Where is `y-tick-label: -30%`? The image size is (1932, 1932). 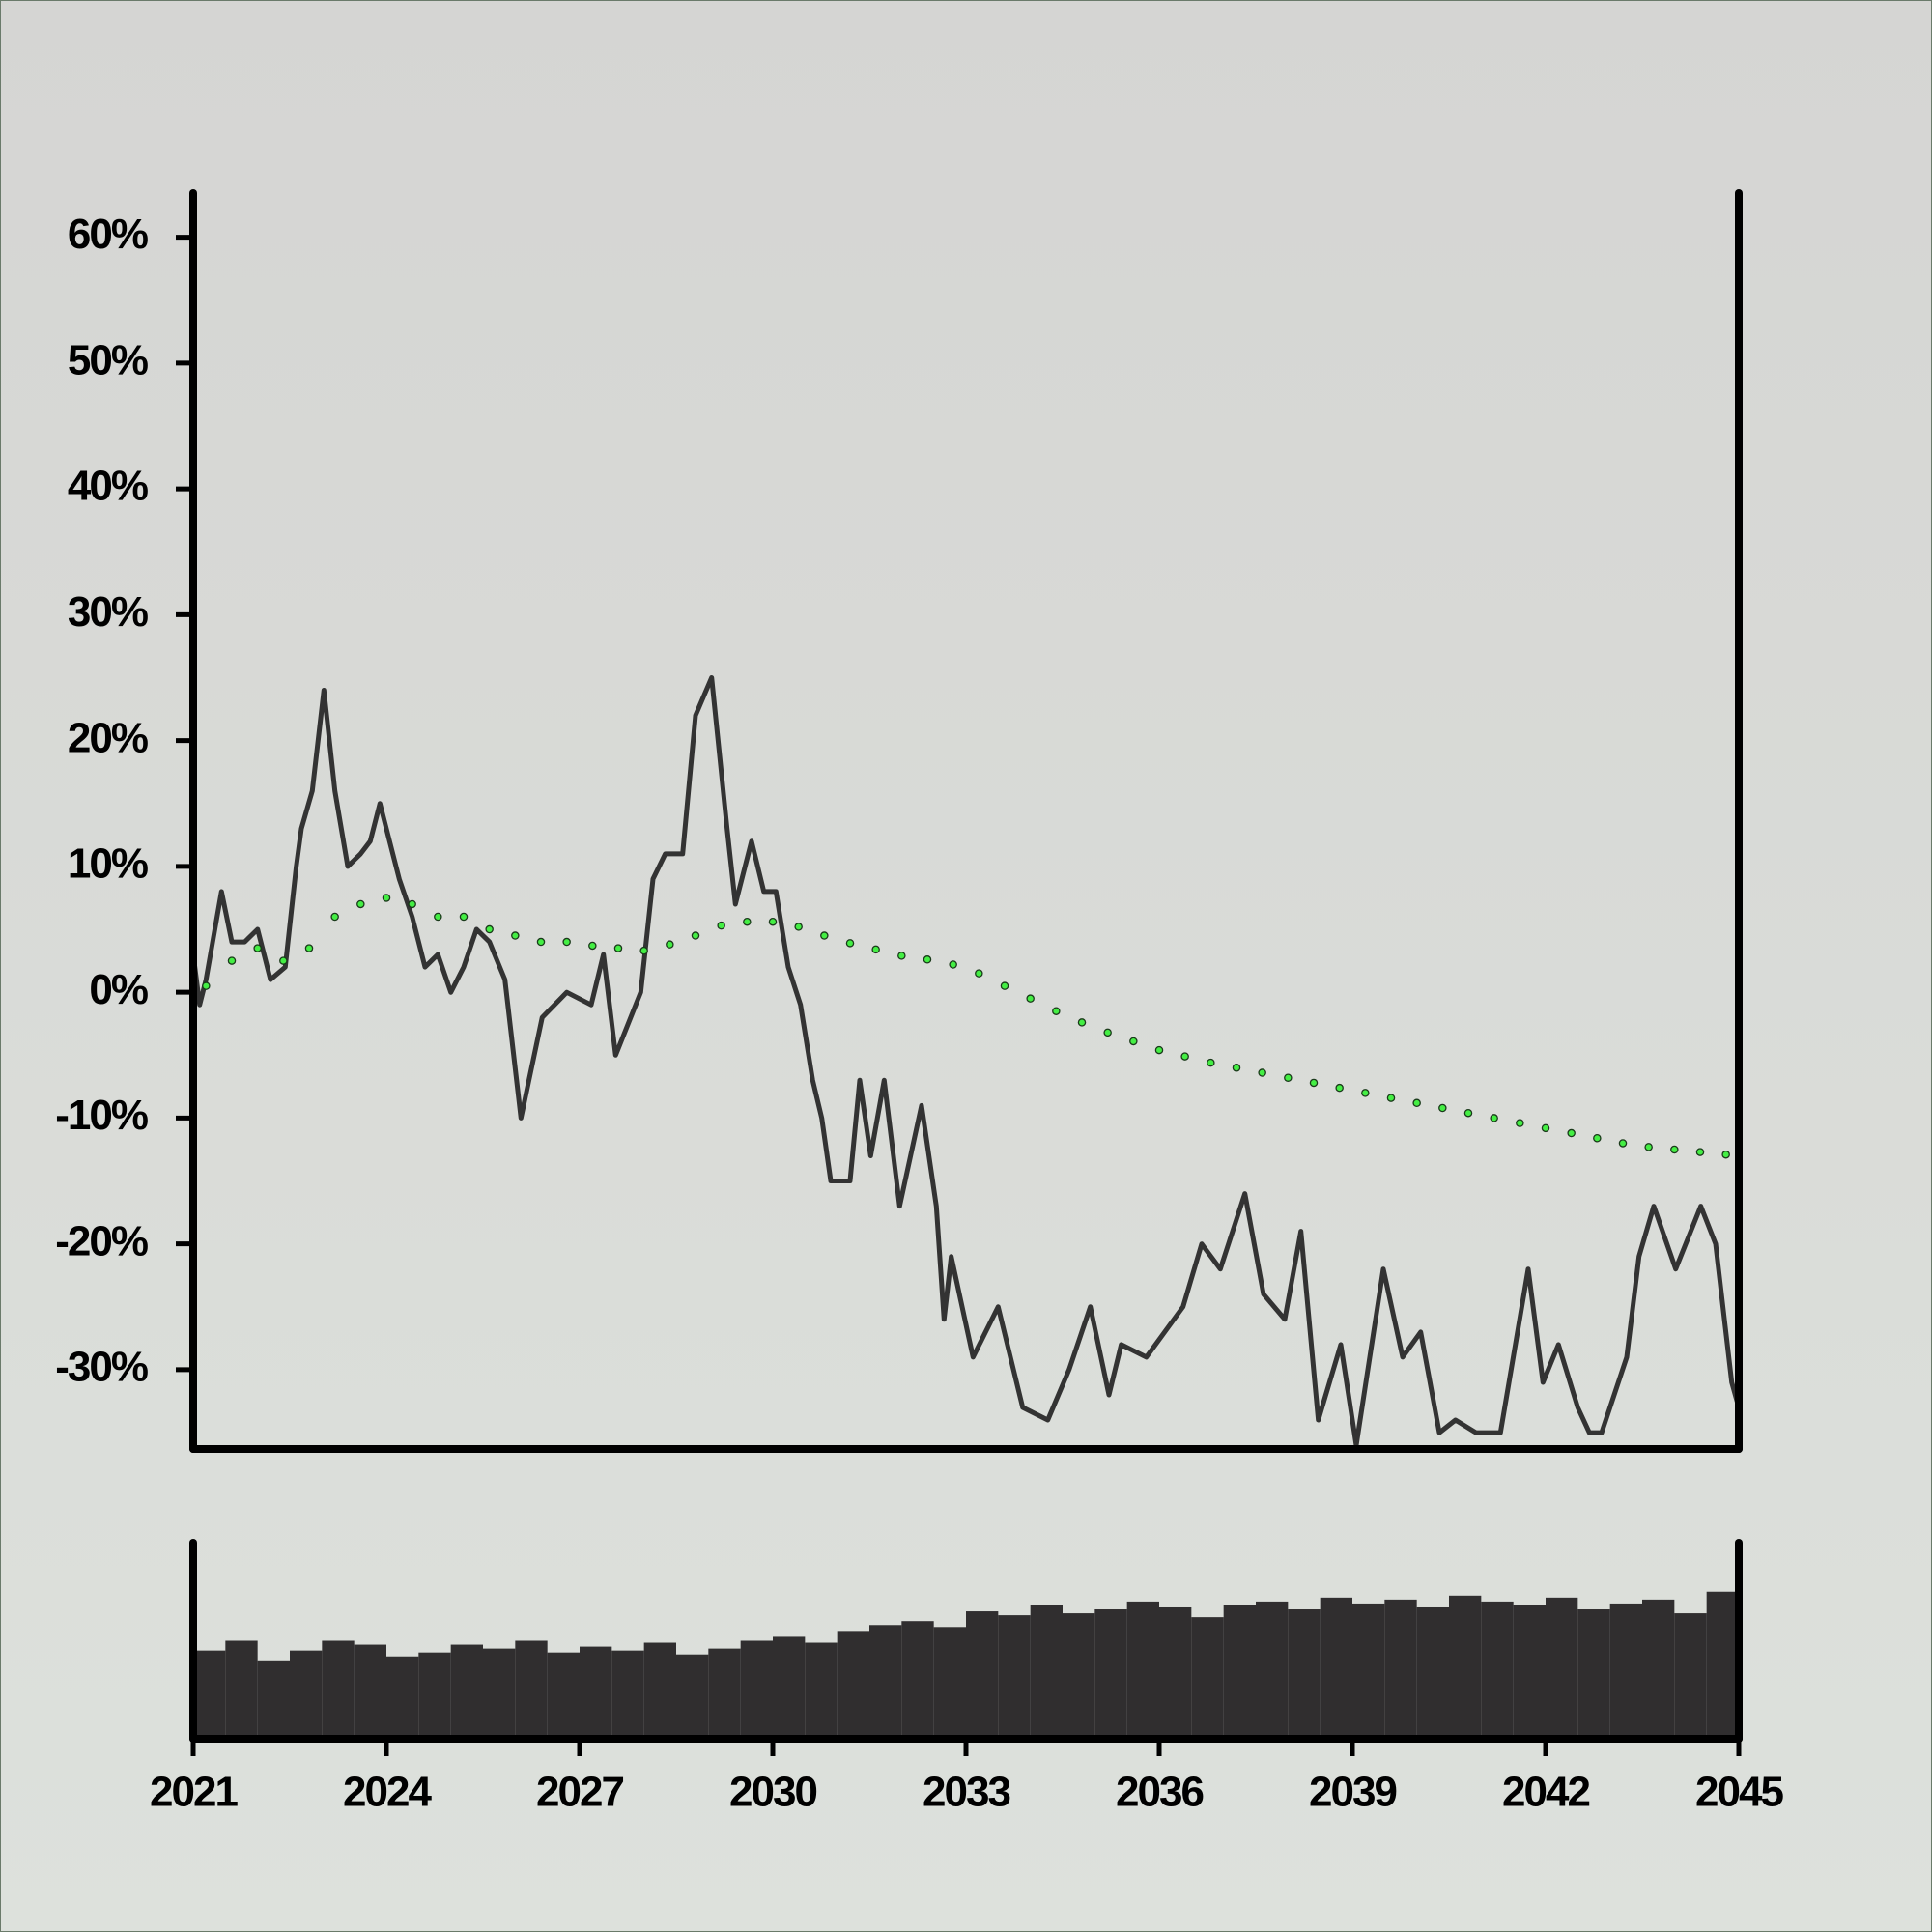 y-tick-label: -30% is located at coordinates (101, 1367).